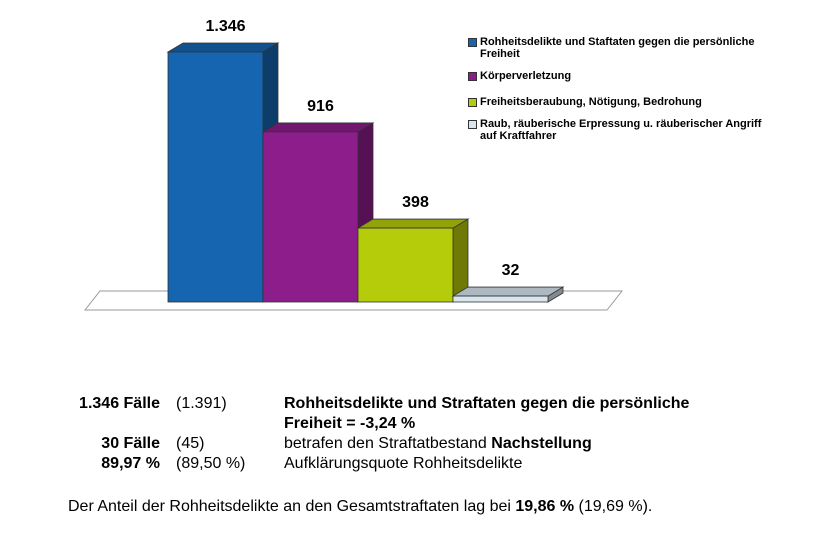 Image resolution: width=821 pixels, height=533 pixels. I want to click on stat-previous: (89,50 %), so click(211, 463).